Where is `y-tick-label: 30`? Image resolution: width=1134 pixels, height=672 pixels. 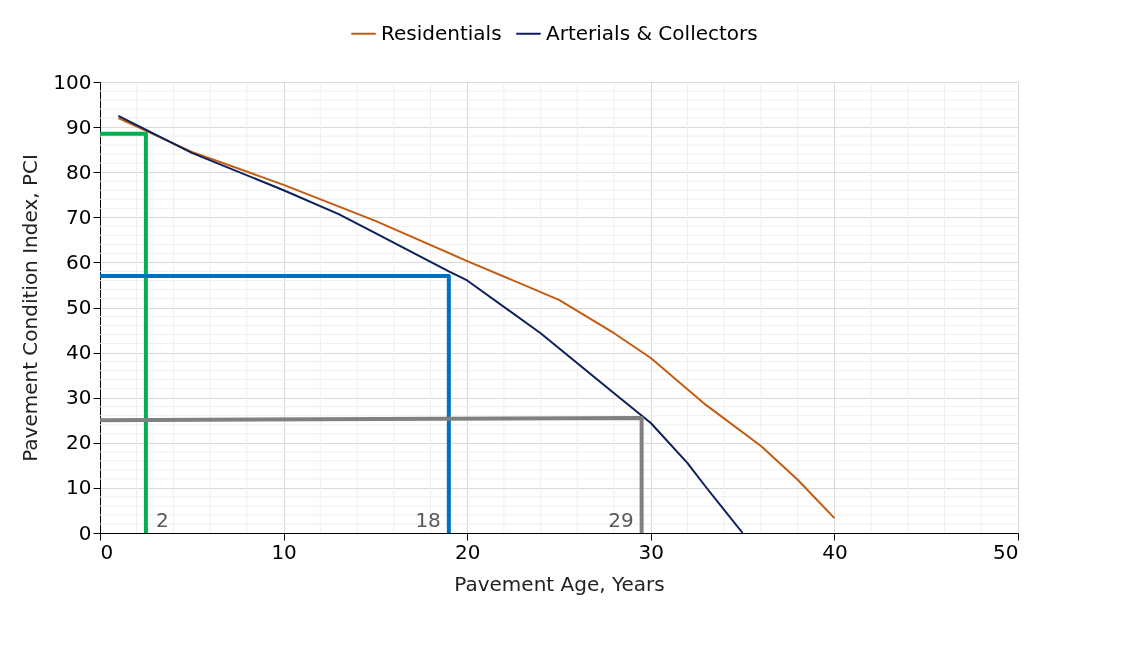 y-tick-label: 30 is located at coordinates (79, 397).